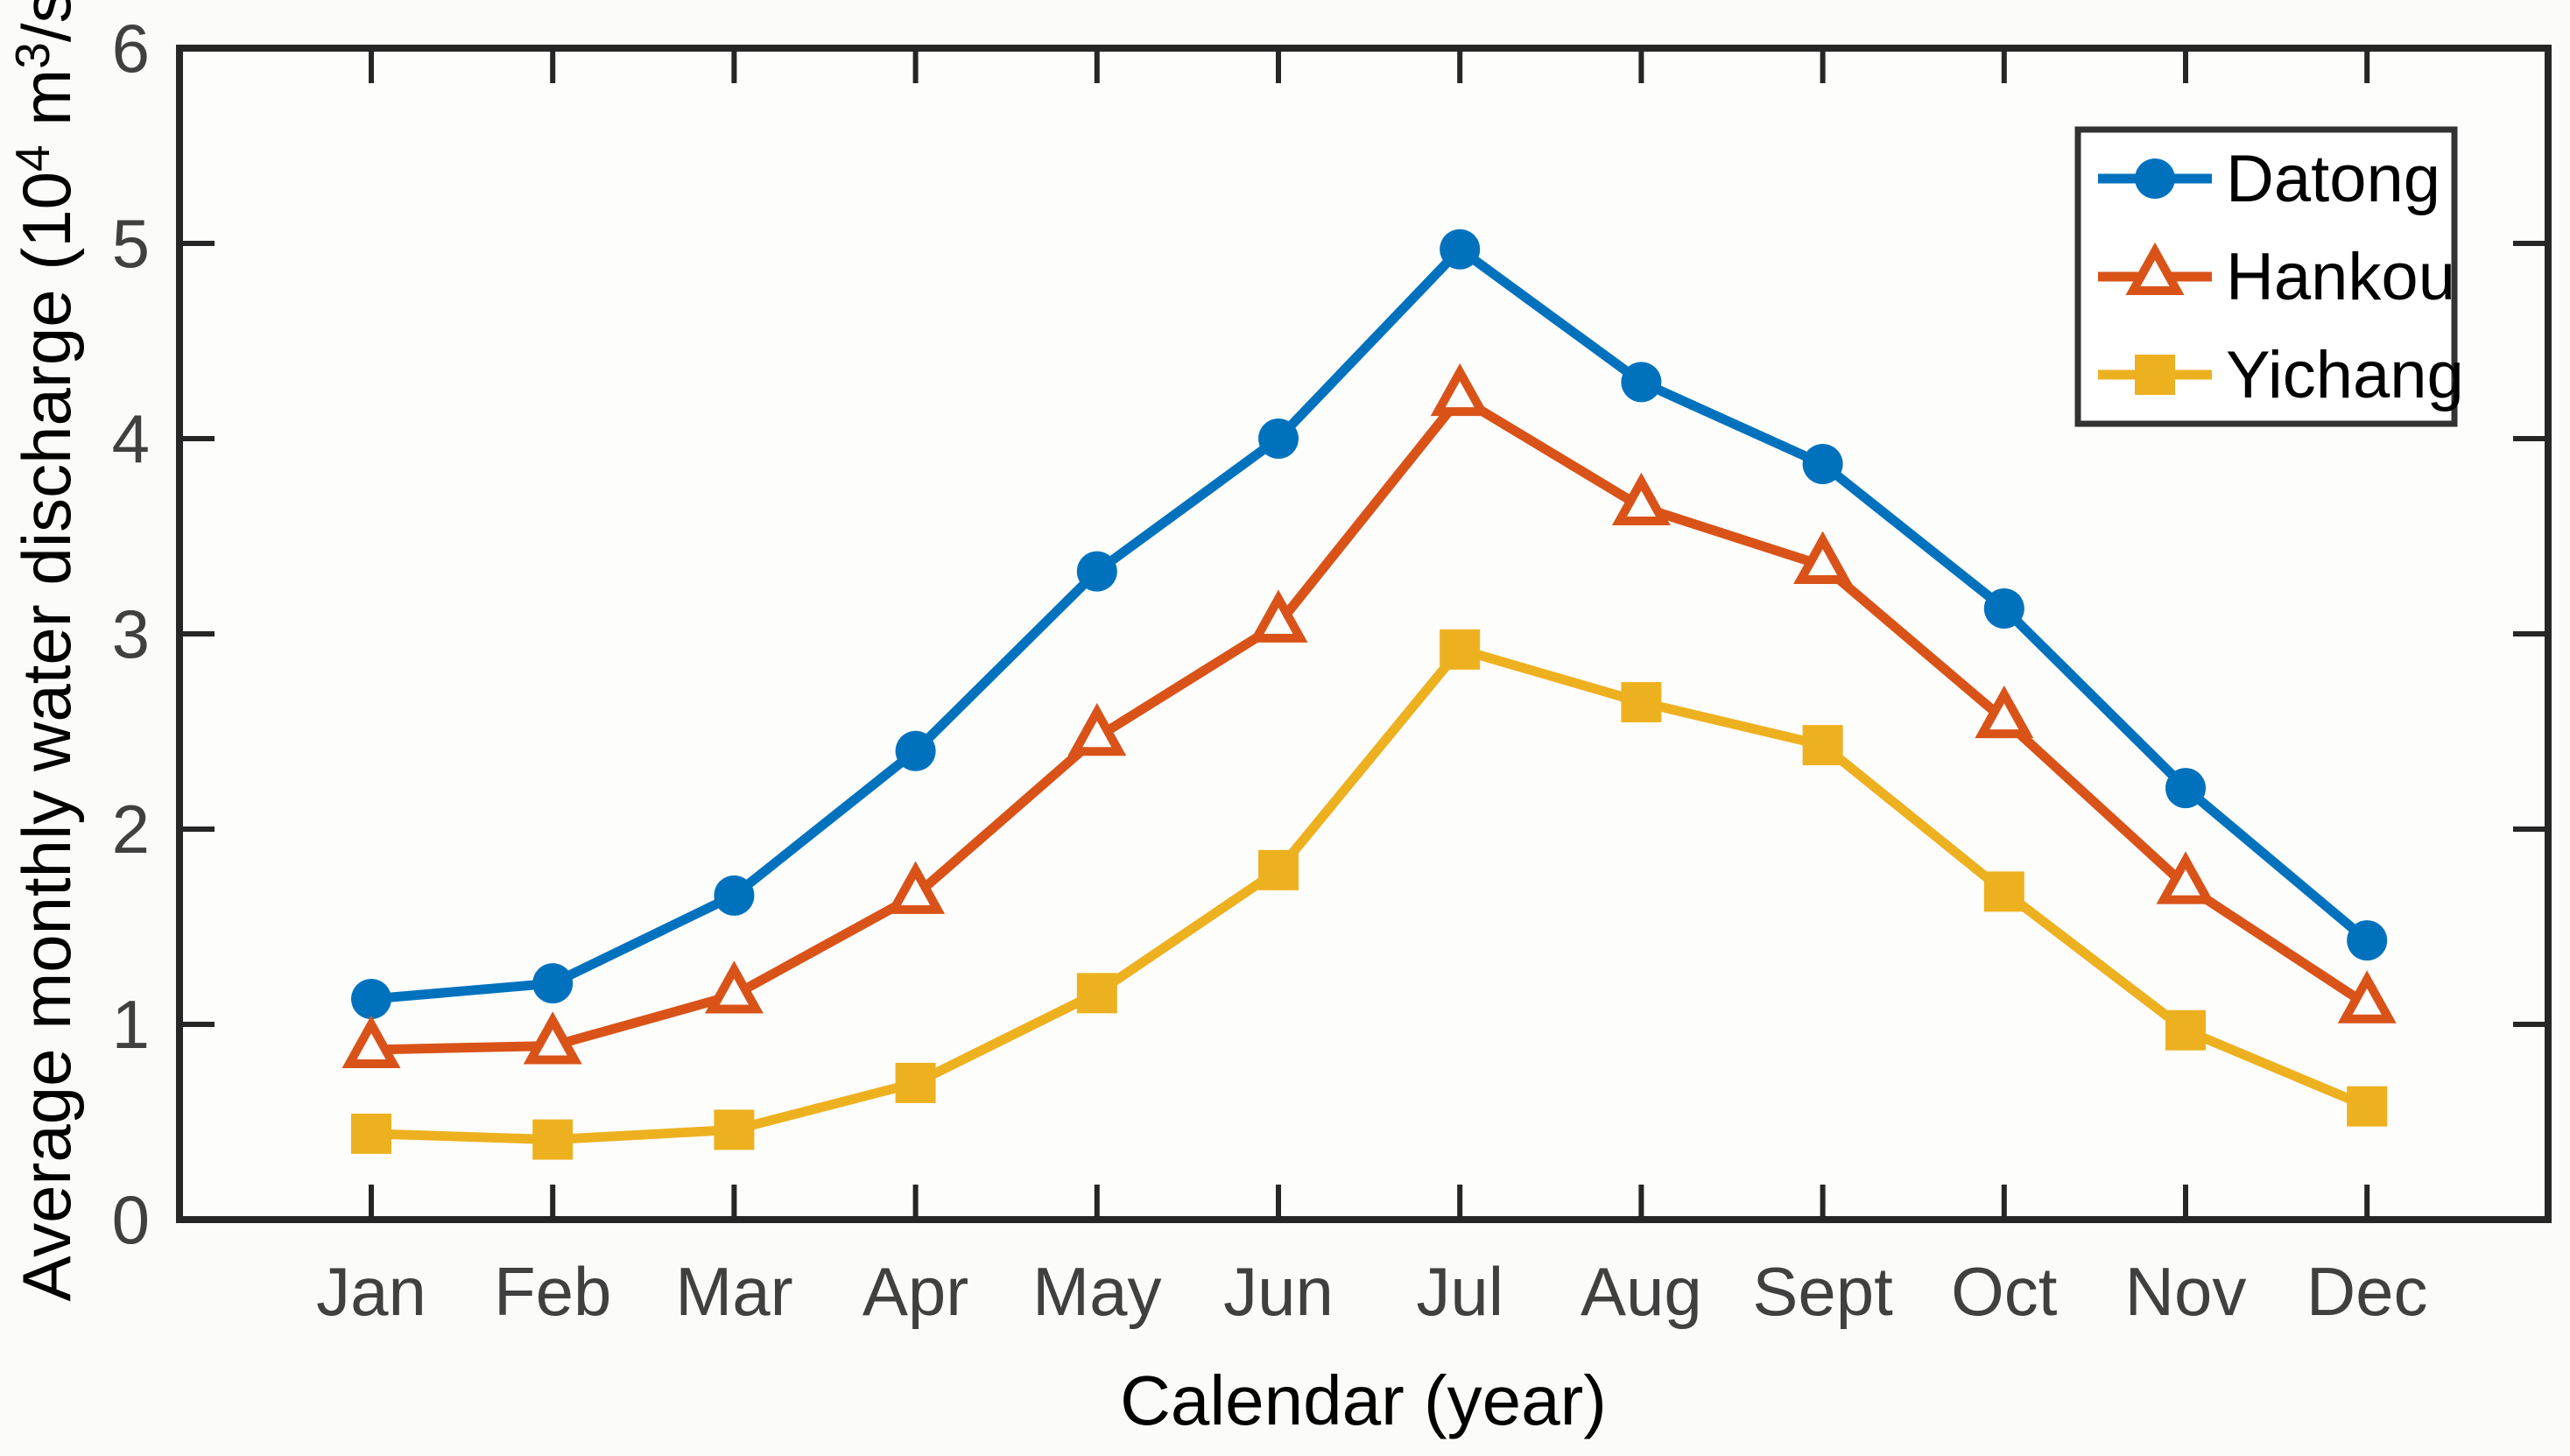  Describe the element at coordinates (131, 1219) in the screenshot. I see `y-tick-label: 0` at that location.